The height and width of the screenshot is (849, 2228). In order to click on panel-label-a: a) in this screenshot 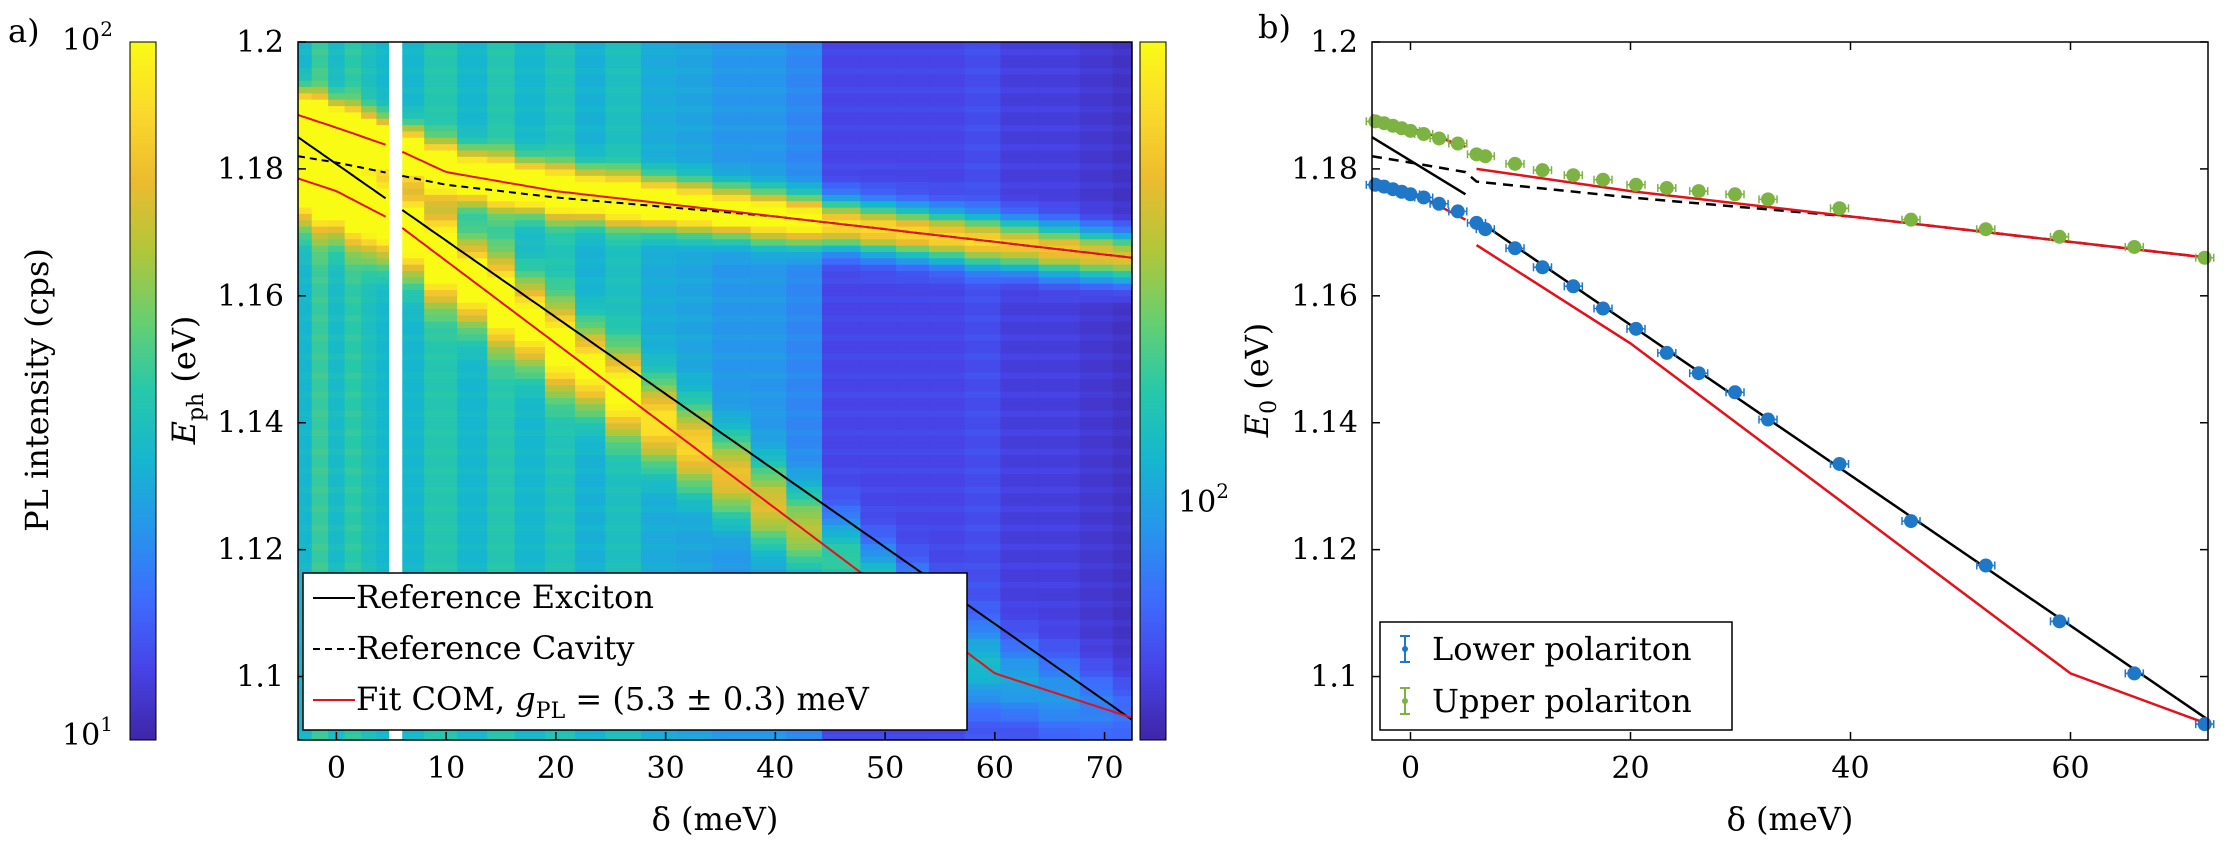, I will do `click(24, 31)`.